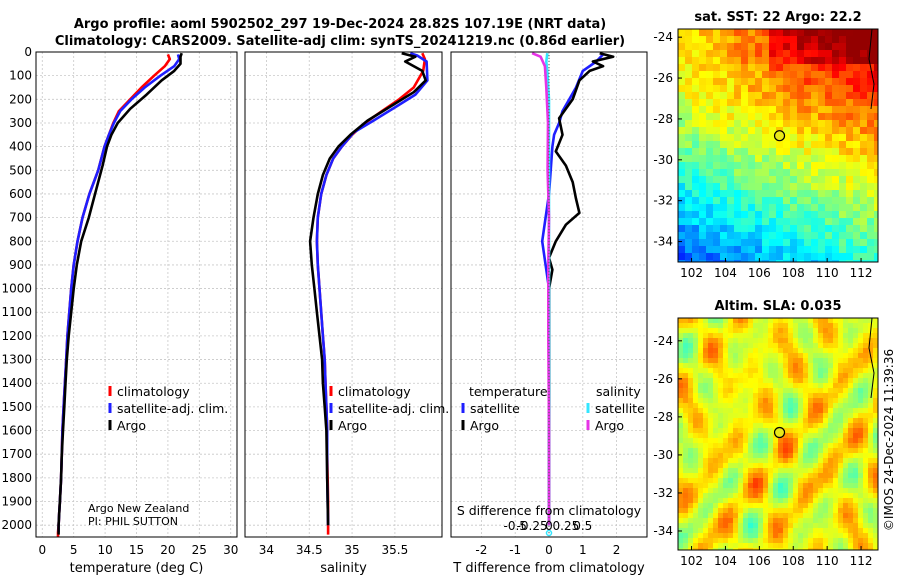 Image resolution: width=900 pixels, height=580 pixels. I want to click on y-tick-label: 900, so click(20, 265).